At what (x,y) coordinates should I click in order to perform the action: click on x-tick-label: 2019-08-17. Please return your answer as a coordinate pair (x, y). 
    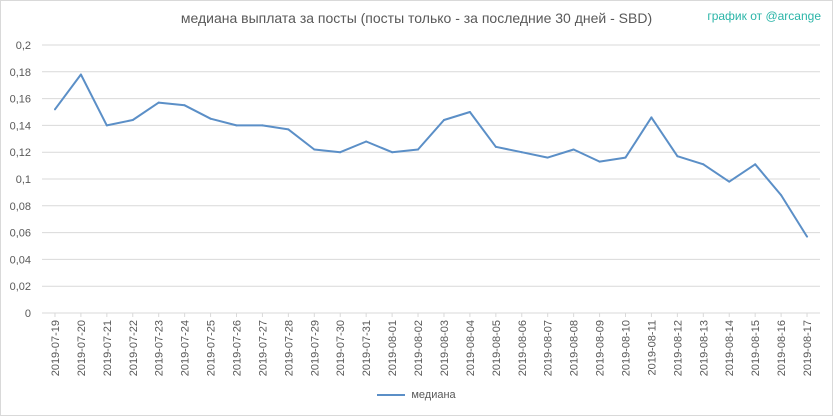
    Looking at the image, I should click on (808, 348).